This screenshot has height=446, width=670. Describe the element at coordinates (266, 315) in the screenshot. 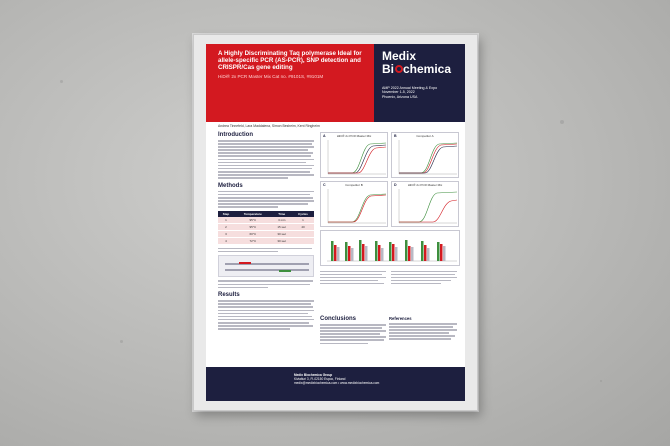

I see `results-text` at that location.